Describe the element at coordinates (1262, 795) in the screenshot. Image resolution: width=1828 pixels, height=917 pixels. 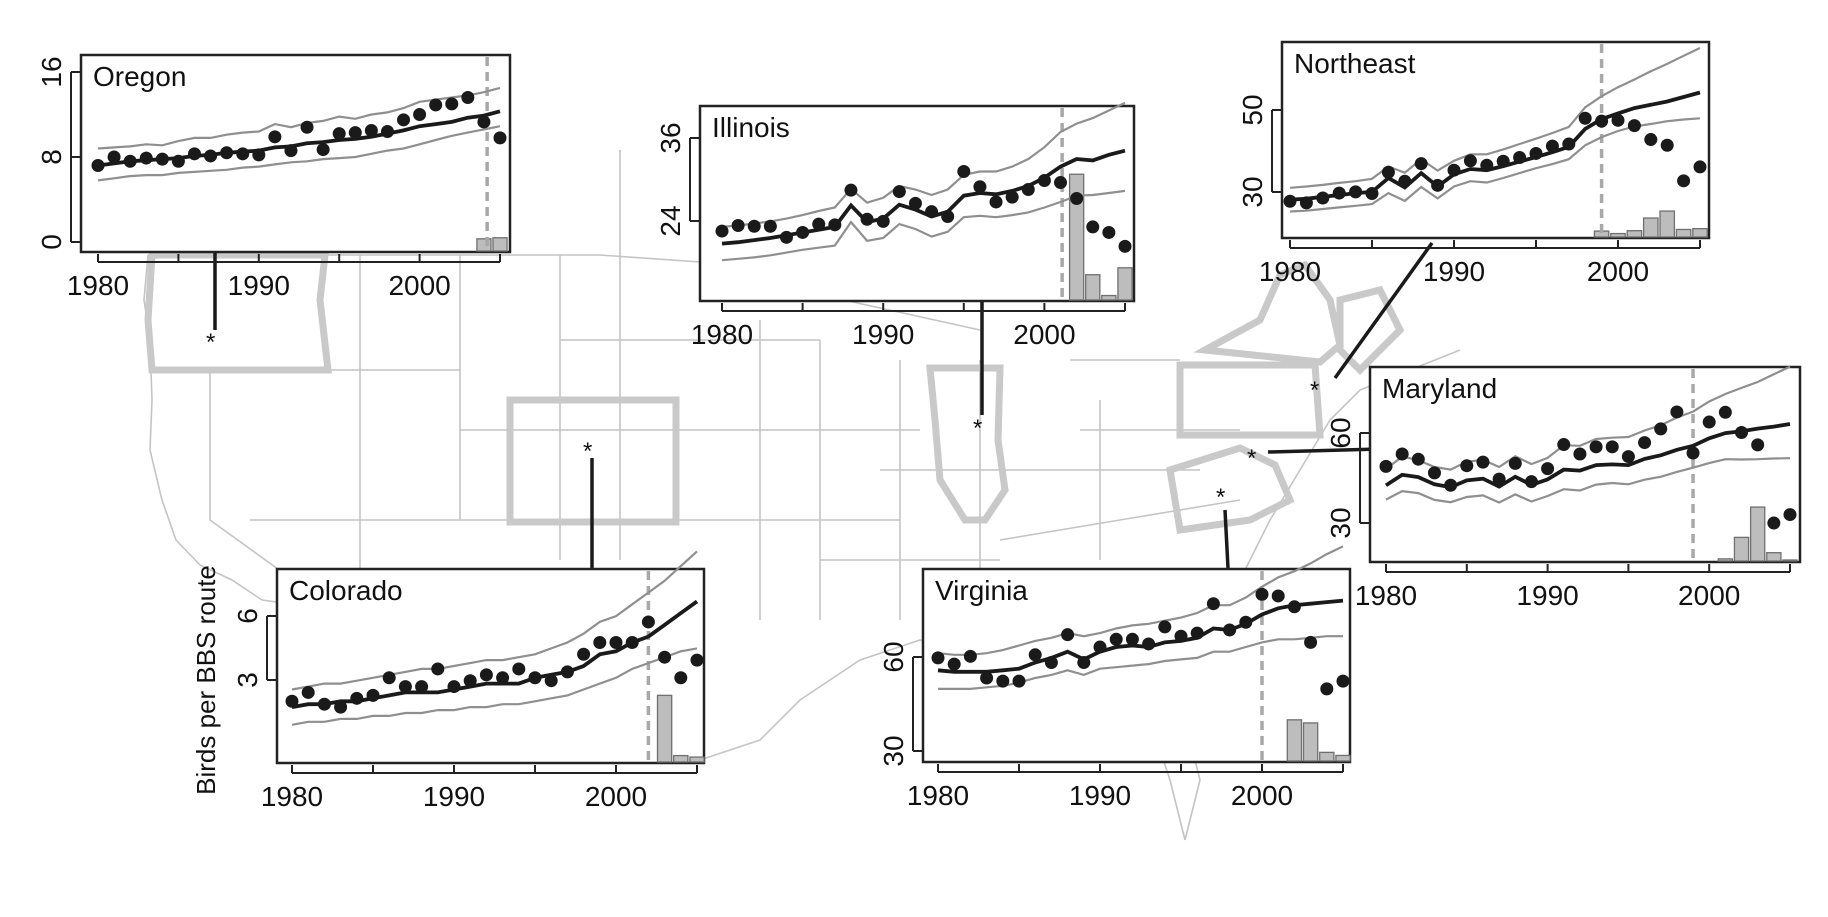
I see `virginia-x-tick-label: 2000` at that location.